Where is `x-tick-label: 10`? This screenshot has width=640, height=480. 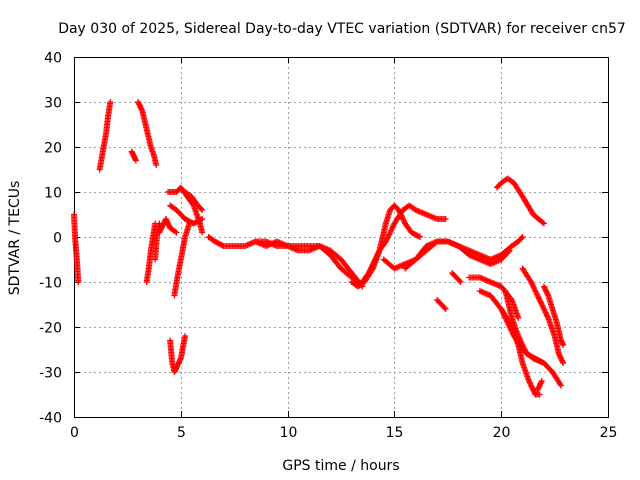
x-tick-label: 10 is located at coordinates (289, 433).